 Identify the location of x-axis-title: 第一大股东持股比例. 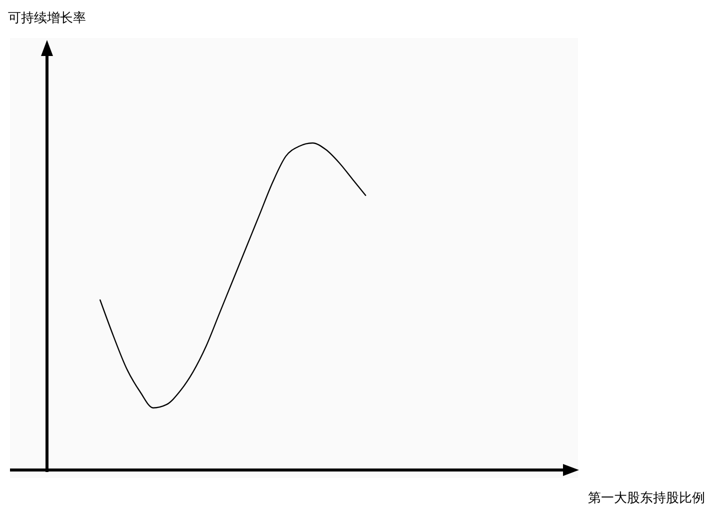
(646, 498).